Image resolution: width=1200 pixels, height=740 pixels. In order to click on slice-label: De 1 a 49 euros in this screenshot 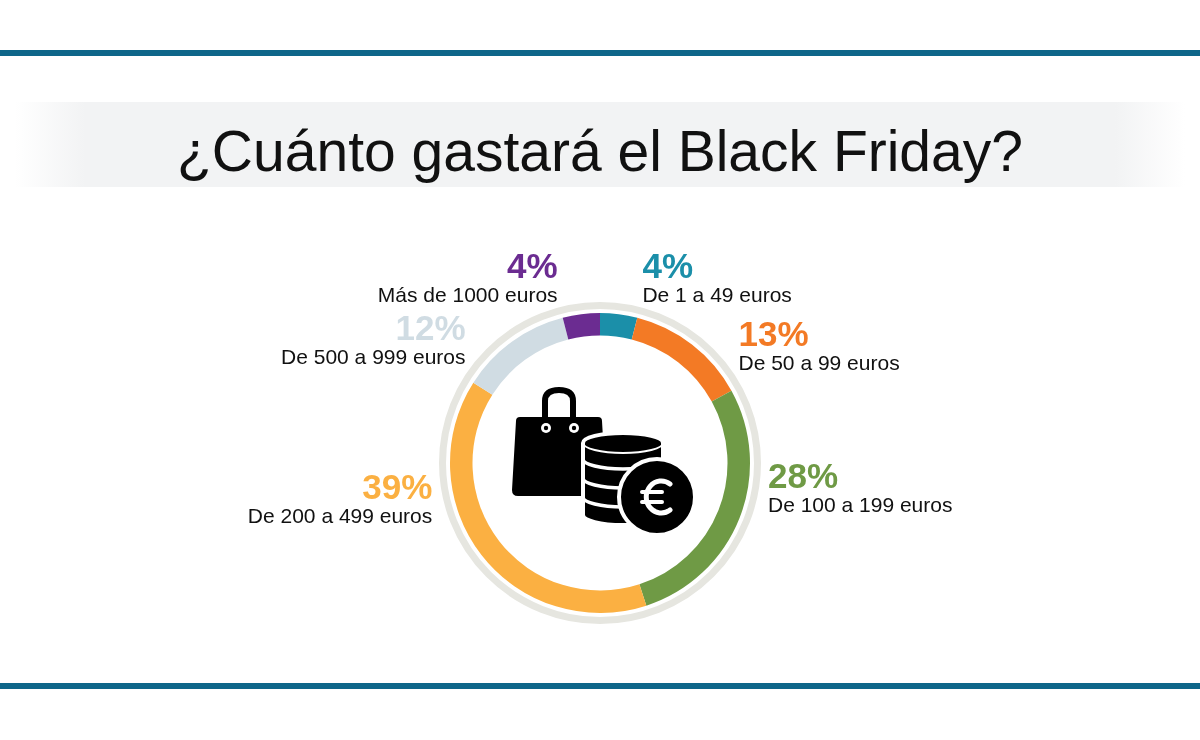, I will do `click(717, 295)`.